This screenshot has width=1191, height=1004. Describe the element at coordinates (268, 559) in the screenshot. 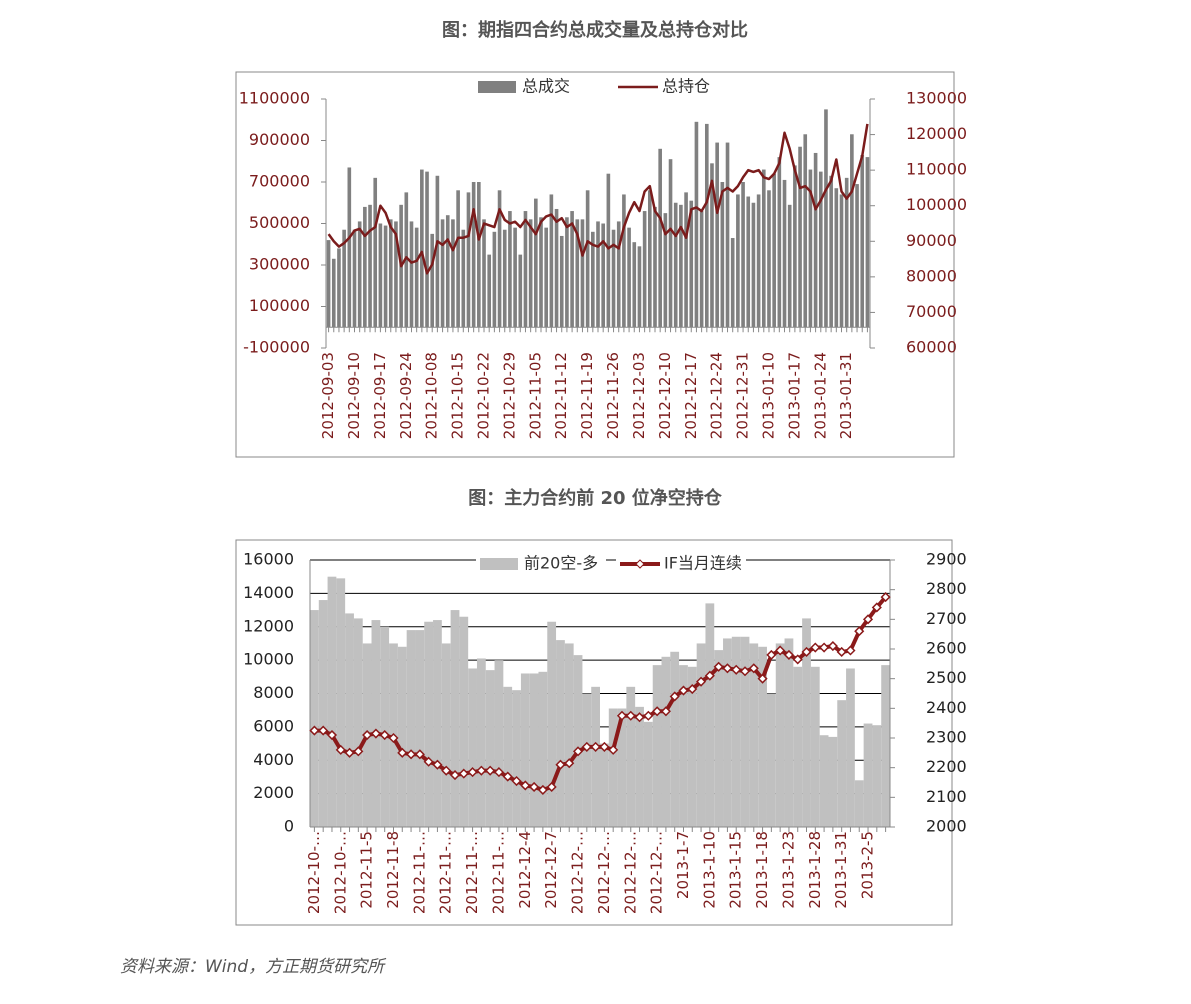

I see `y-tick-label: 16000` at that location.